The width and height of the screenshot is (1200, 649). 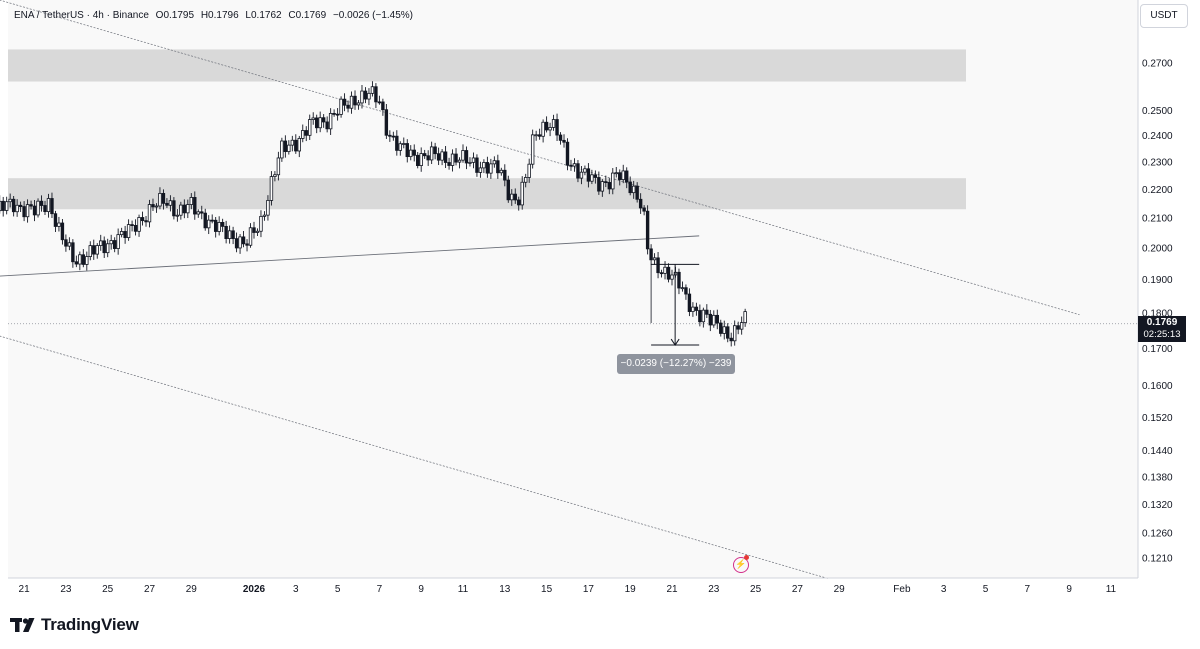 I want to click on last-price-tag: 0.1769 02:25:13, so click(x=1162, y=329).